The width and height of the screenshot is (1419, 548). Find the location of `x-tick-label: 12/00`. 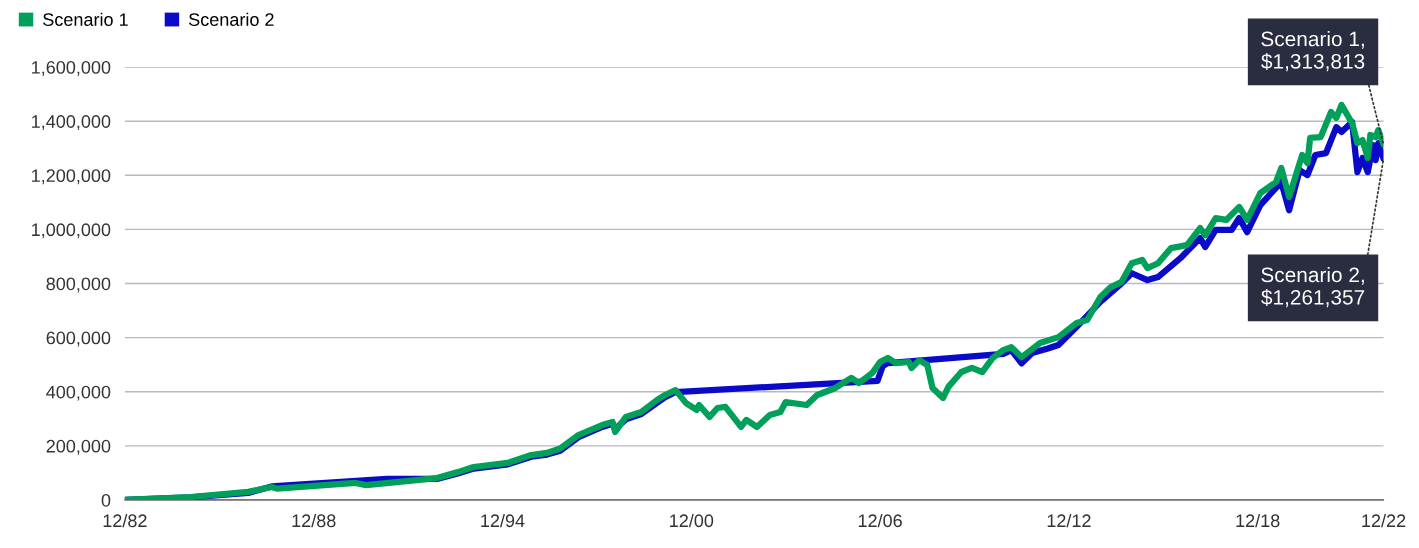

x-tick-label: 12/00 is located at coordinates (692, 520).